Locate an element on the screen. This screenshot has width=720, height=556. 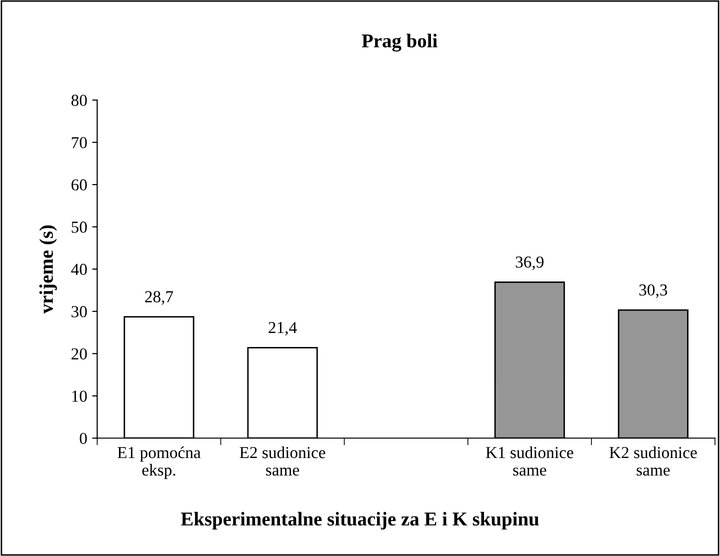
x-tick-label: E1 pomoćna eksp. is located at coordinates (159, 463).